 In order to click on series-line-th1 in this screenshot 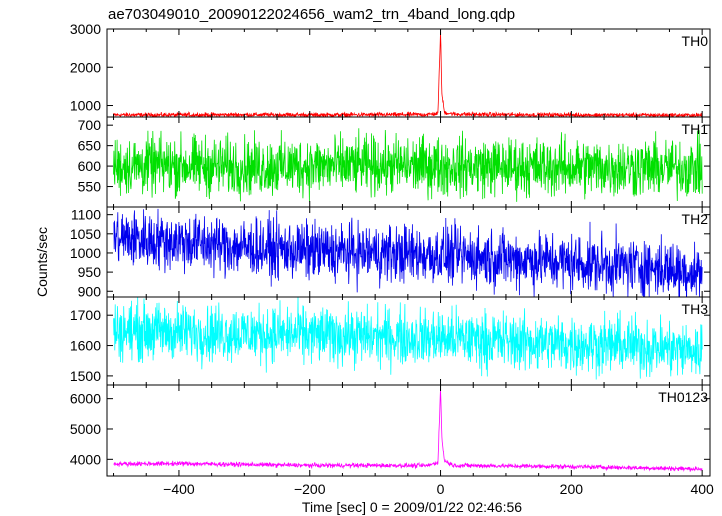, I will do `click(408, 165)`.